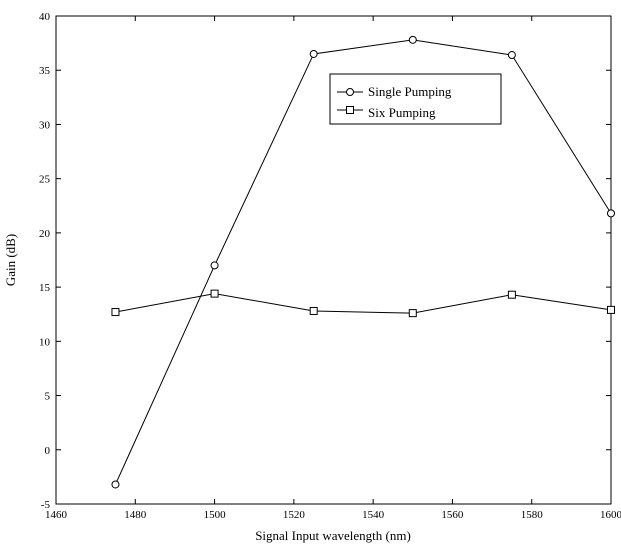  Describe the element at coordinates (45, 288) in the screenshot. I see `y-tick-label: 15` at that location.